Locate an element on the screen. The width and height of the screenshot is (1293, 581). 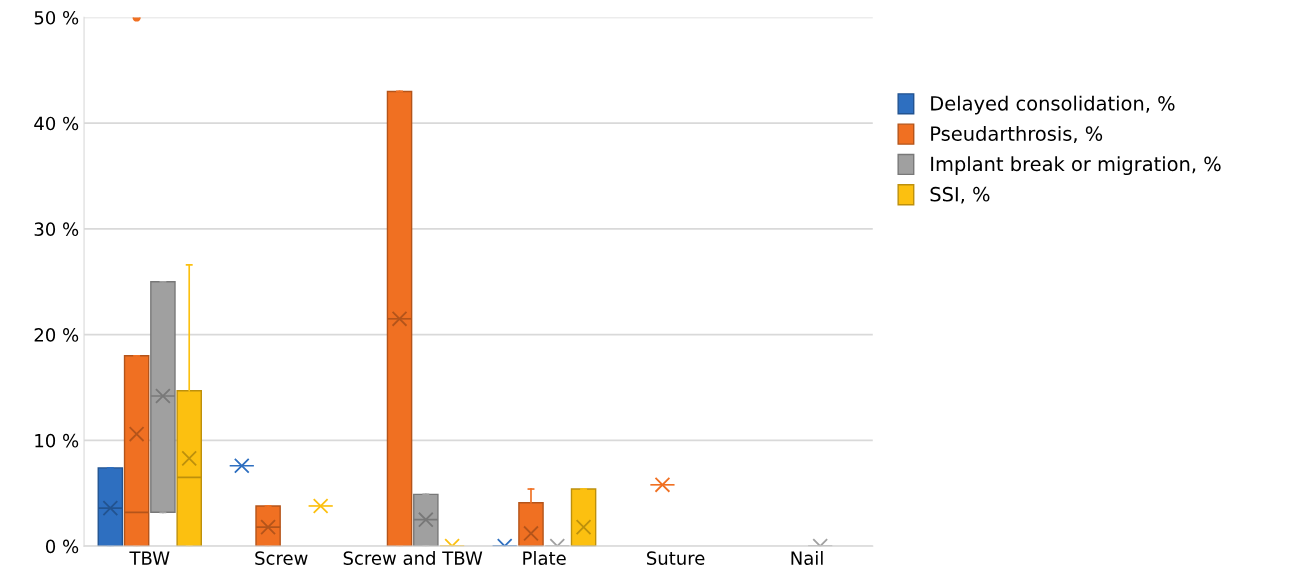
legend-label: SSI, % is located at coordinates (960, 195).